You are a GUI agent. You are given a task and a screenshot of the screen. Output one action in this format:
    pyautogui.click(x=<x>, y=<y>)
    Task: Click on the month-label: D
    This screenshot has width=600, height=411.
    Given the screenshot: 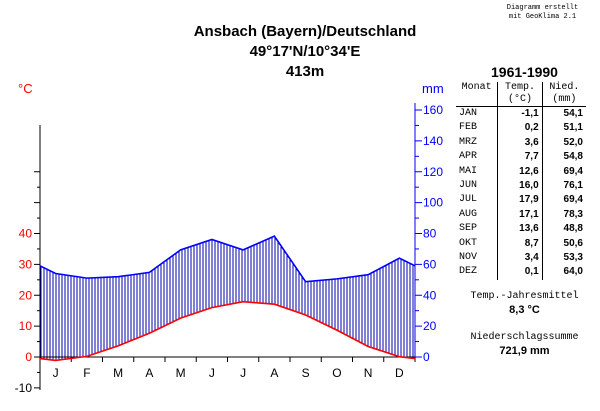 What is the action you would take?
    pyautogui.click(x=399, y=373)
    